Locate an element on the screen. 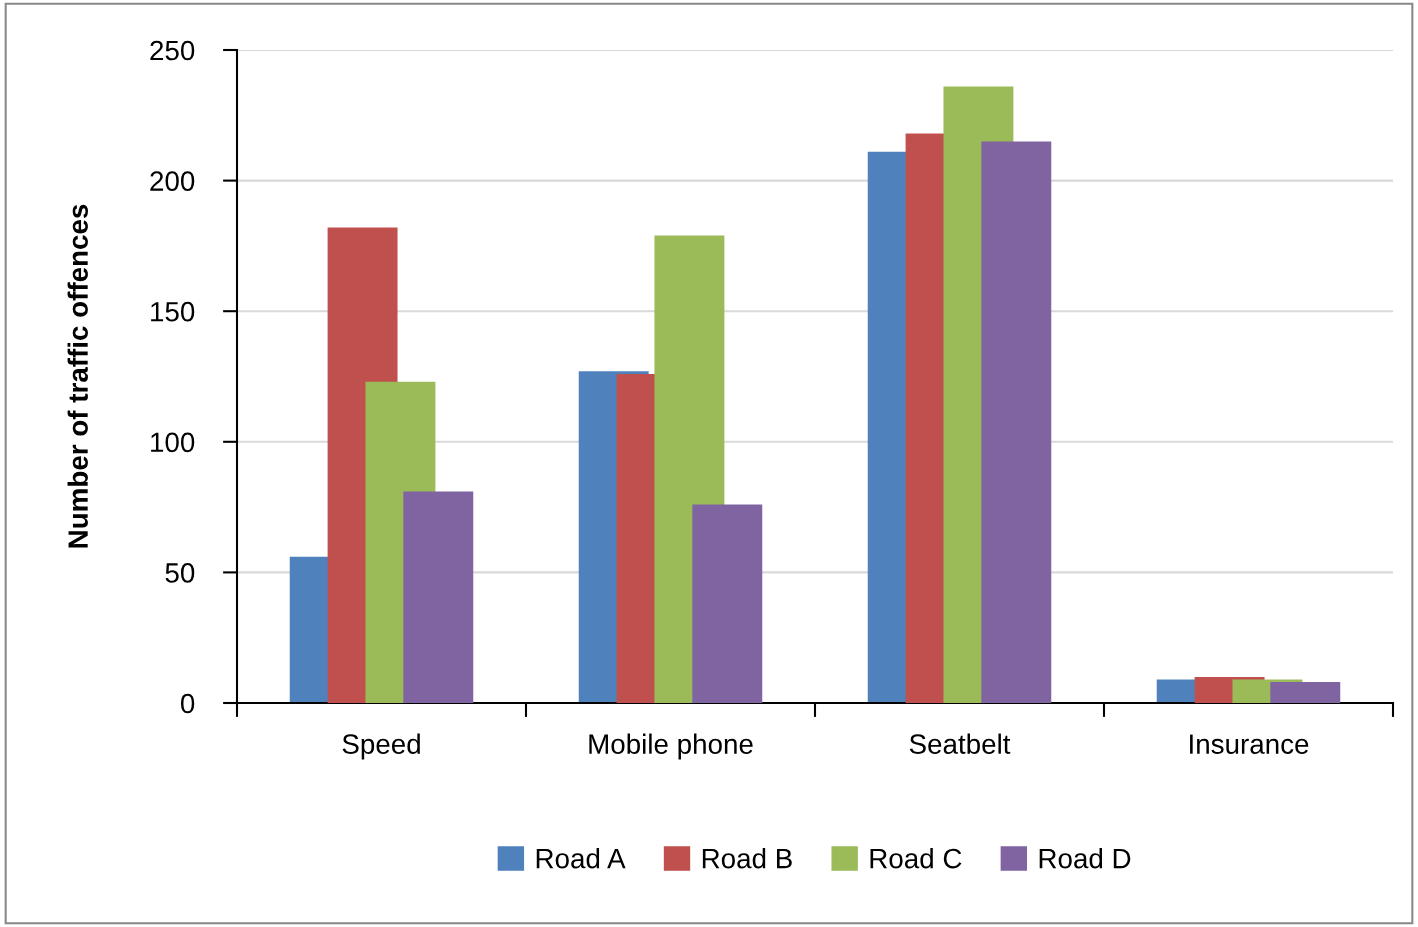  y-tick-label: 0 is located at coordinates (187, 703).